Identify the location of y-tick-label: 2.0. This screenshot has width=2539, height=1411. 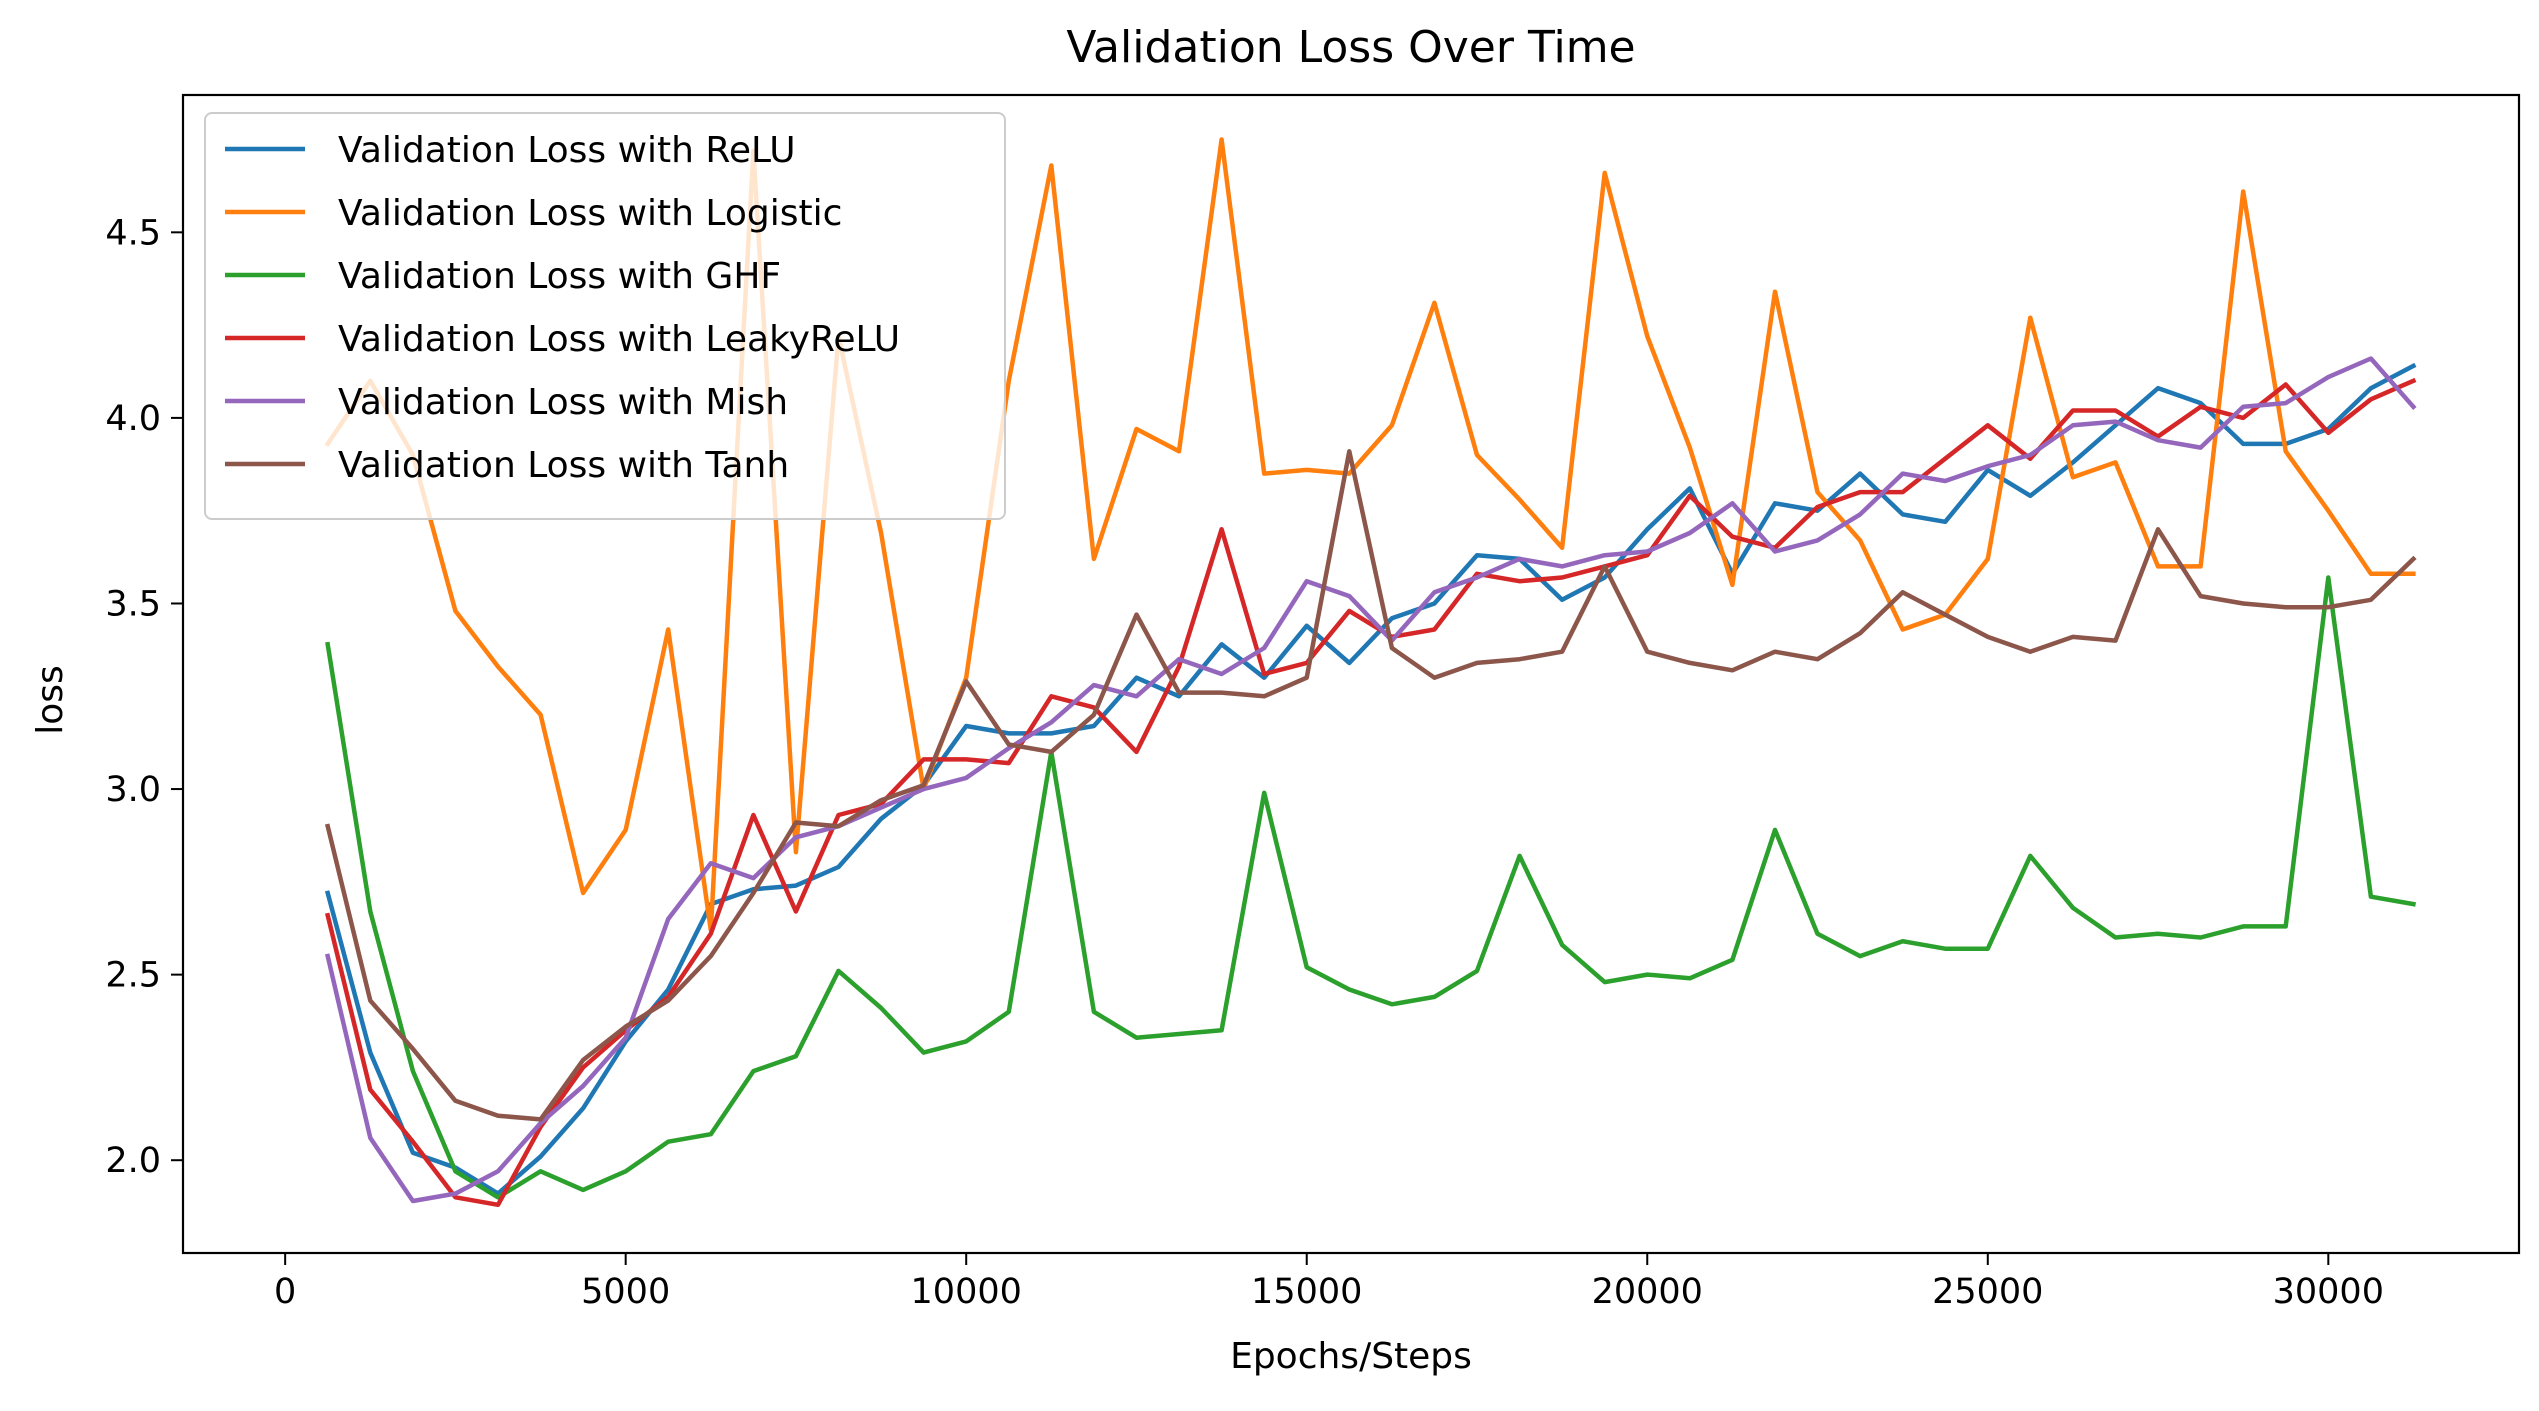
(133, 1161).